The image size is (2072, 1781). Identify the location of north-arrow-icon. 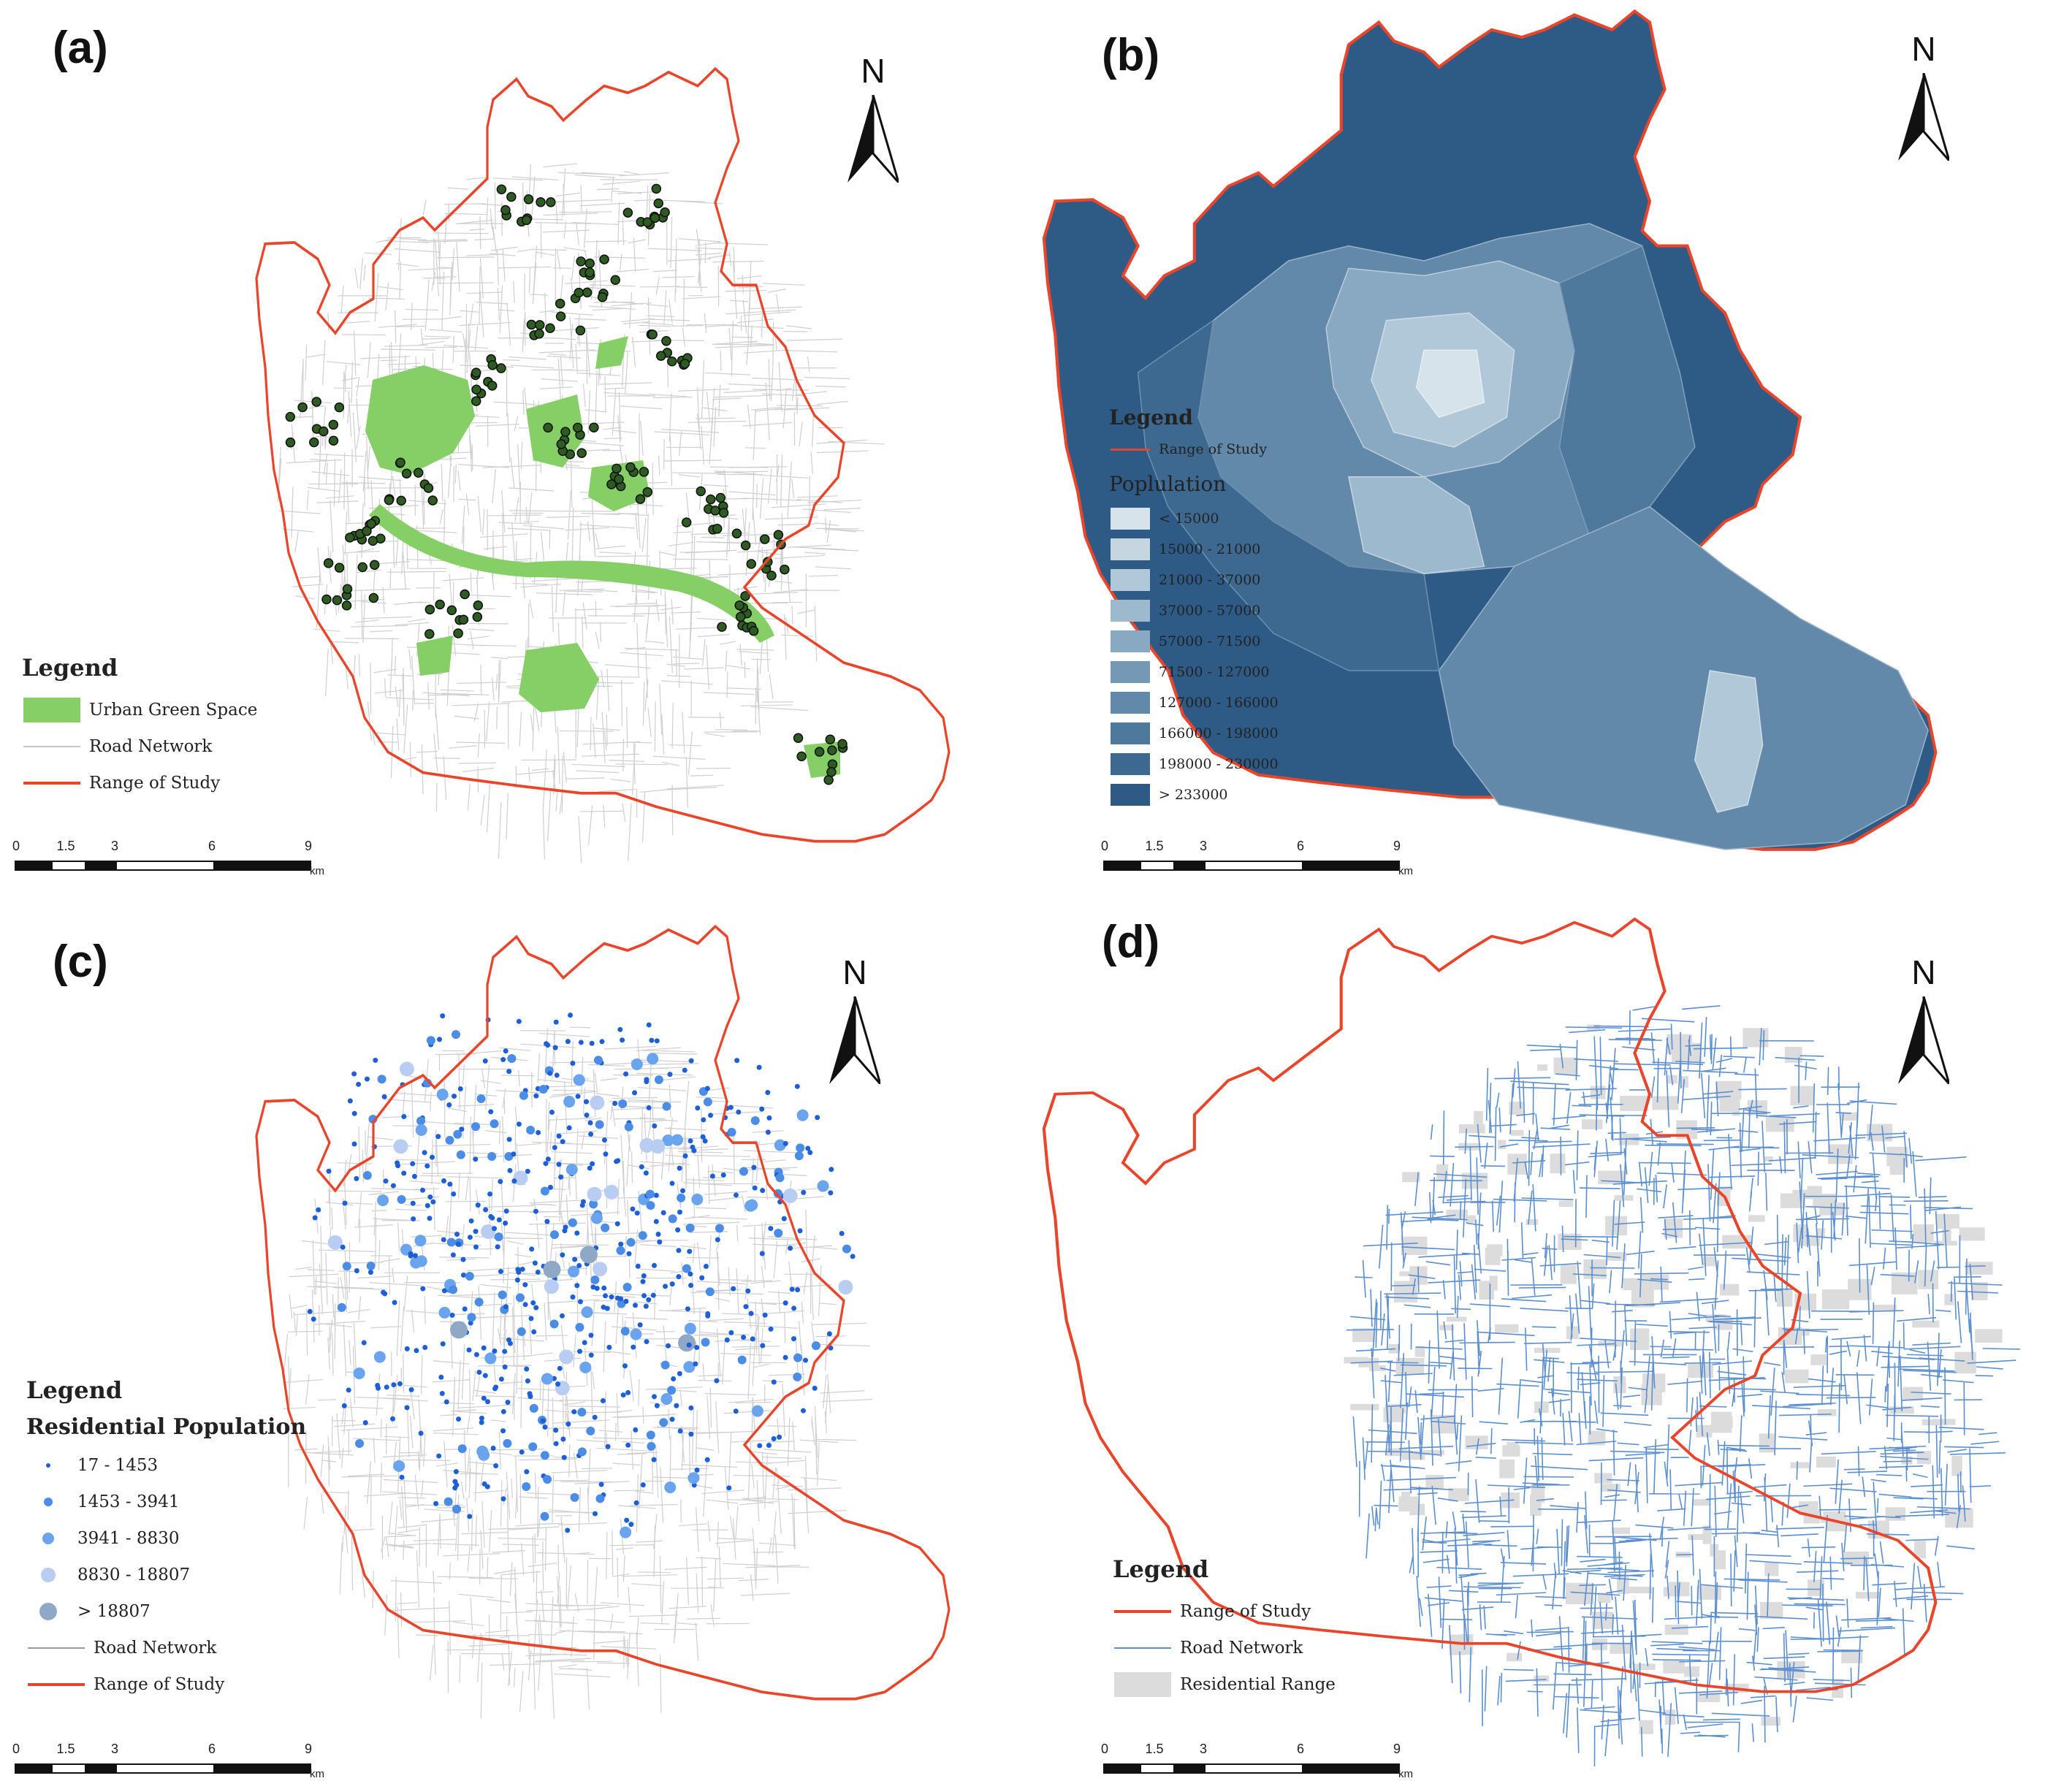
(873, 139).